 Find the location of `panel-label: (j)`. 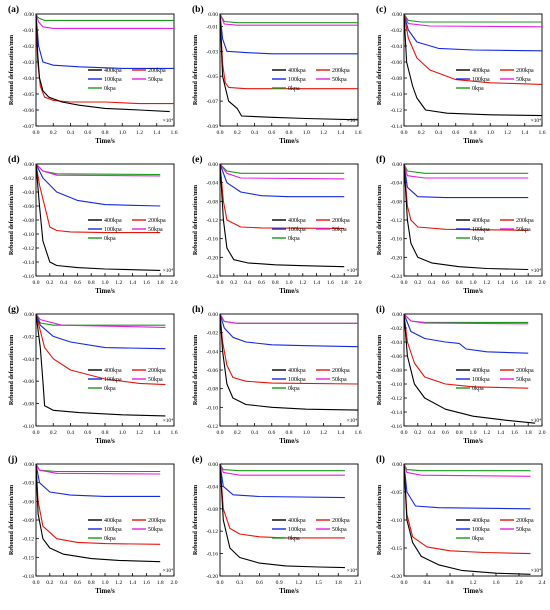

panel-label: (j) is located at coordinates (13, 459).